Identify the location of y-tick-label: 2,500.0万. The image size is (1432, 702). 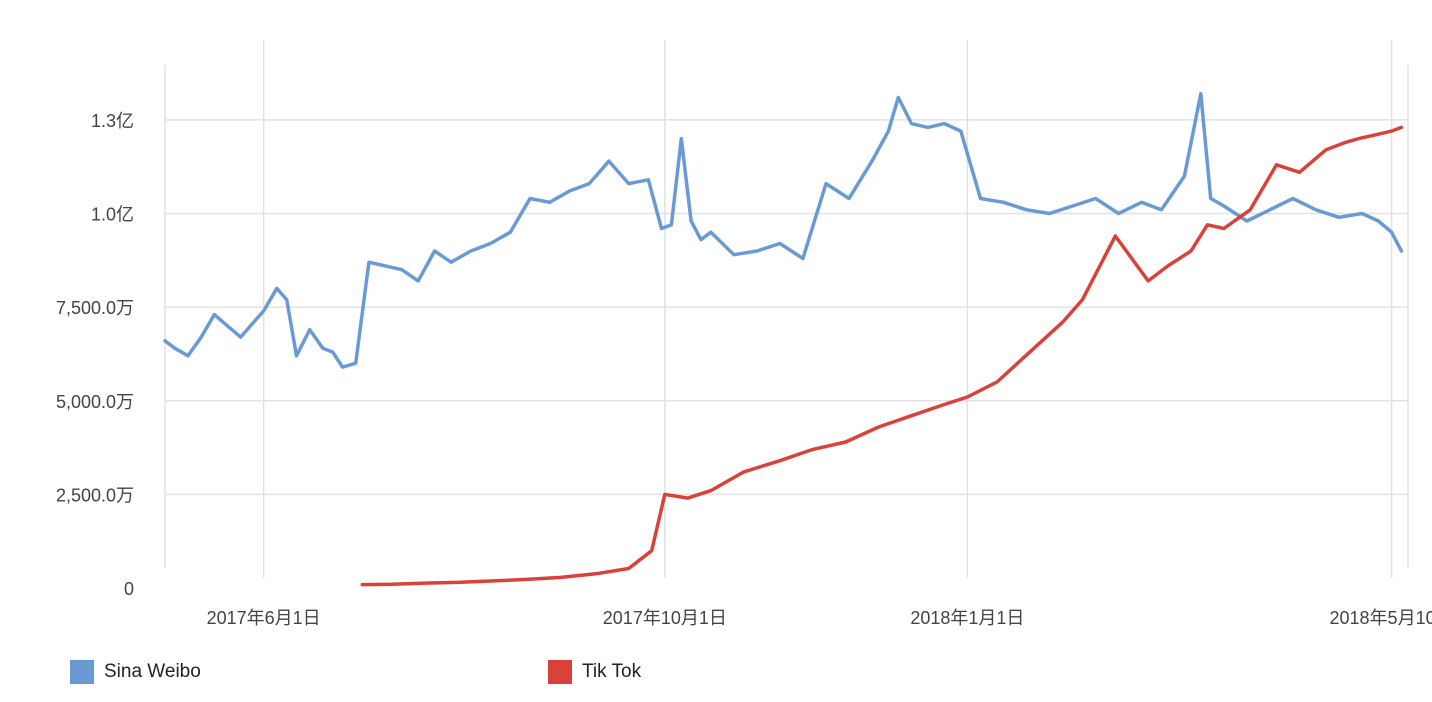
(95, 495).